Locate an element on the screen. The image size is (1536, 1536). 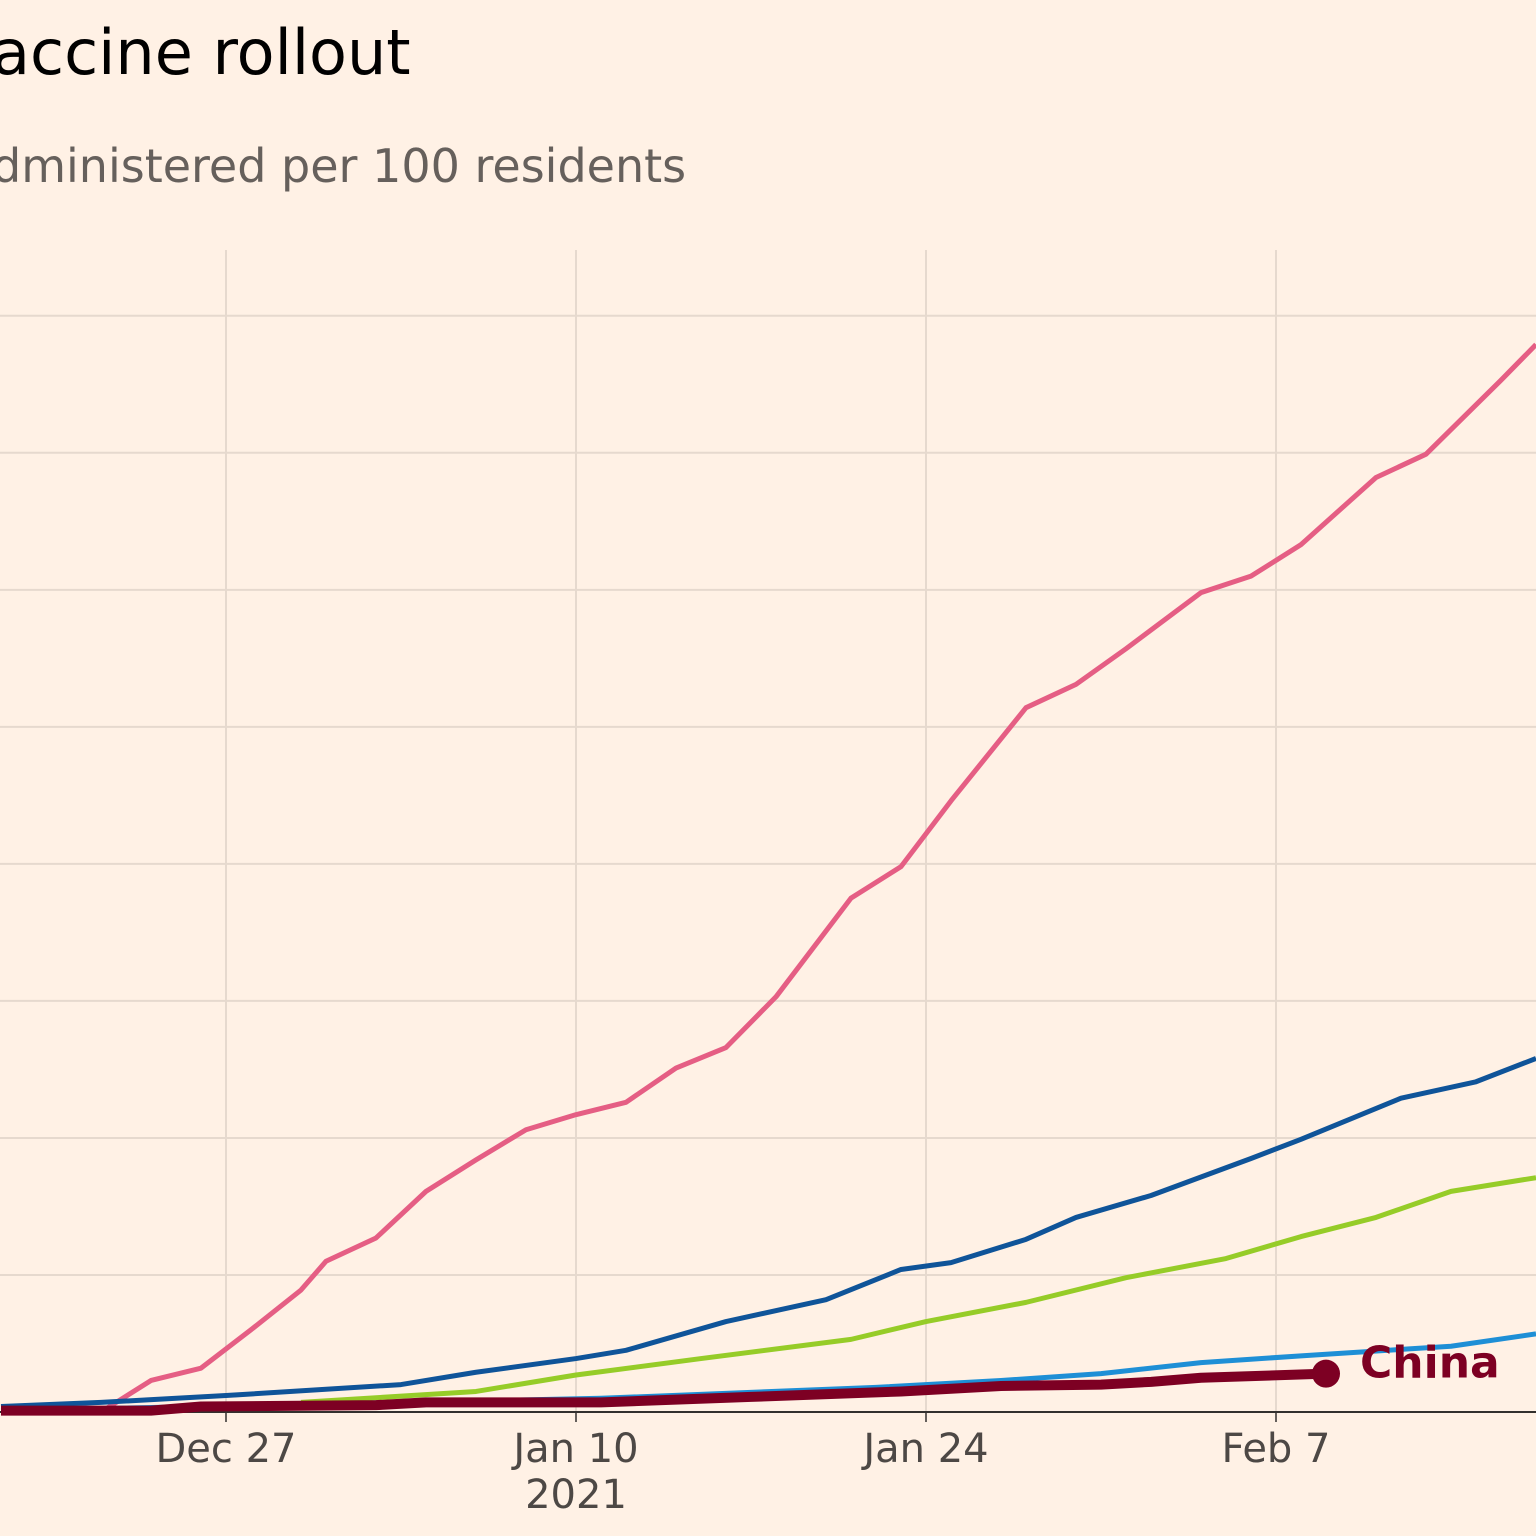
chart-subtitle: dministered per 100 residents is located at coordinates (343, 166).